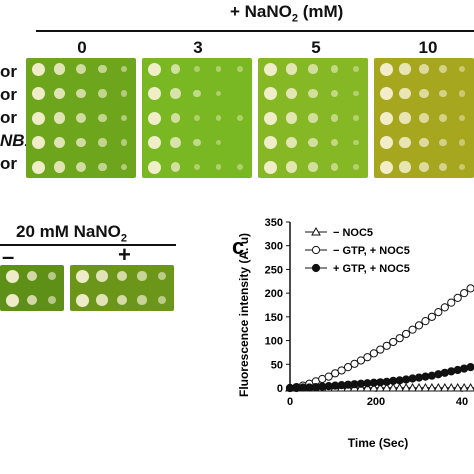 The width and height of the screenshot is (474, 474). What do you see at coordinates (82, 47) in the screenshot?
I see `conc-label-0: 0` at bounding box center [82, 47].